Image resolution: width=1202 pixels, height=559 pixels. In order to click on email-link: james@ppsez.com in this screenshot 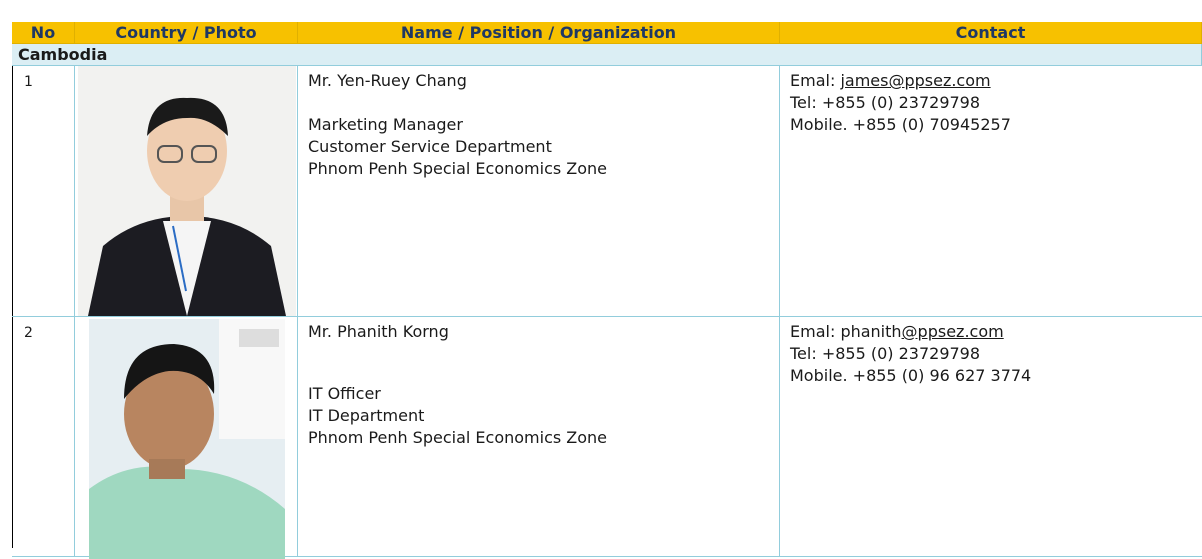, I will do `click(915, 80)`.